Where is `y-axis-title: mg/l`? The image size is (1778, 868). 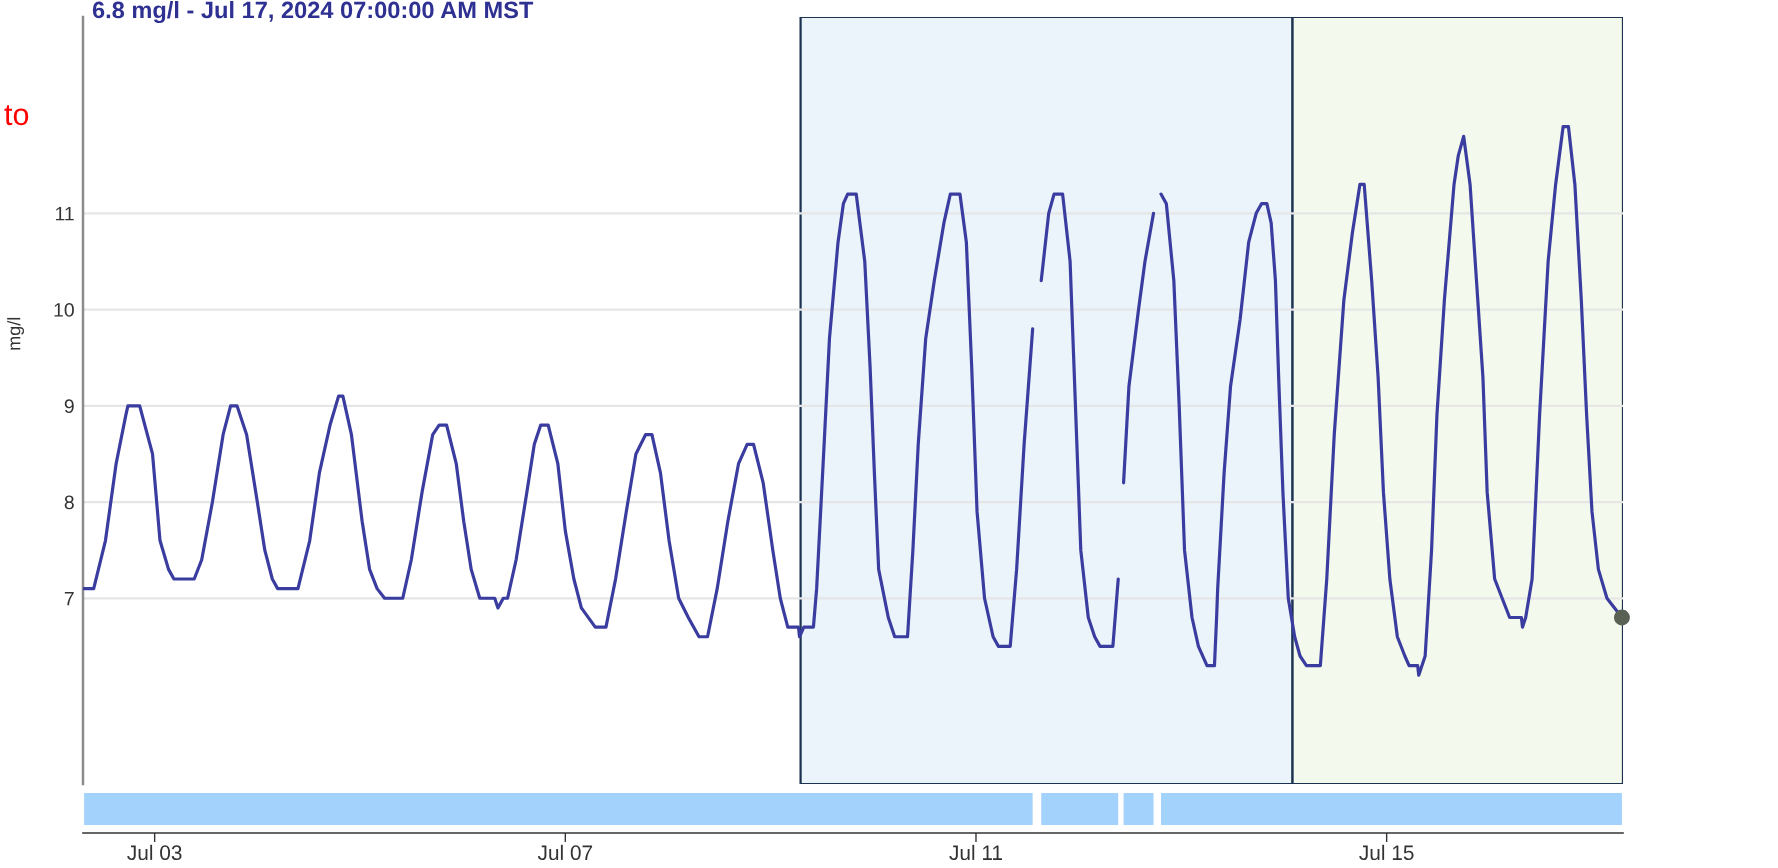
y-axis-title: mg/l is located at coordinates (15, 333).